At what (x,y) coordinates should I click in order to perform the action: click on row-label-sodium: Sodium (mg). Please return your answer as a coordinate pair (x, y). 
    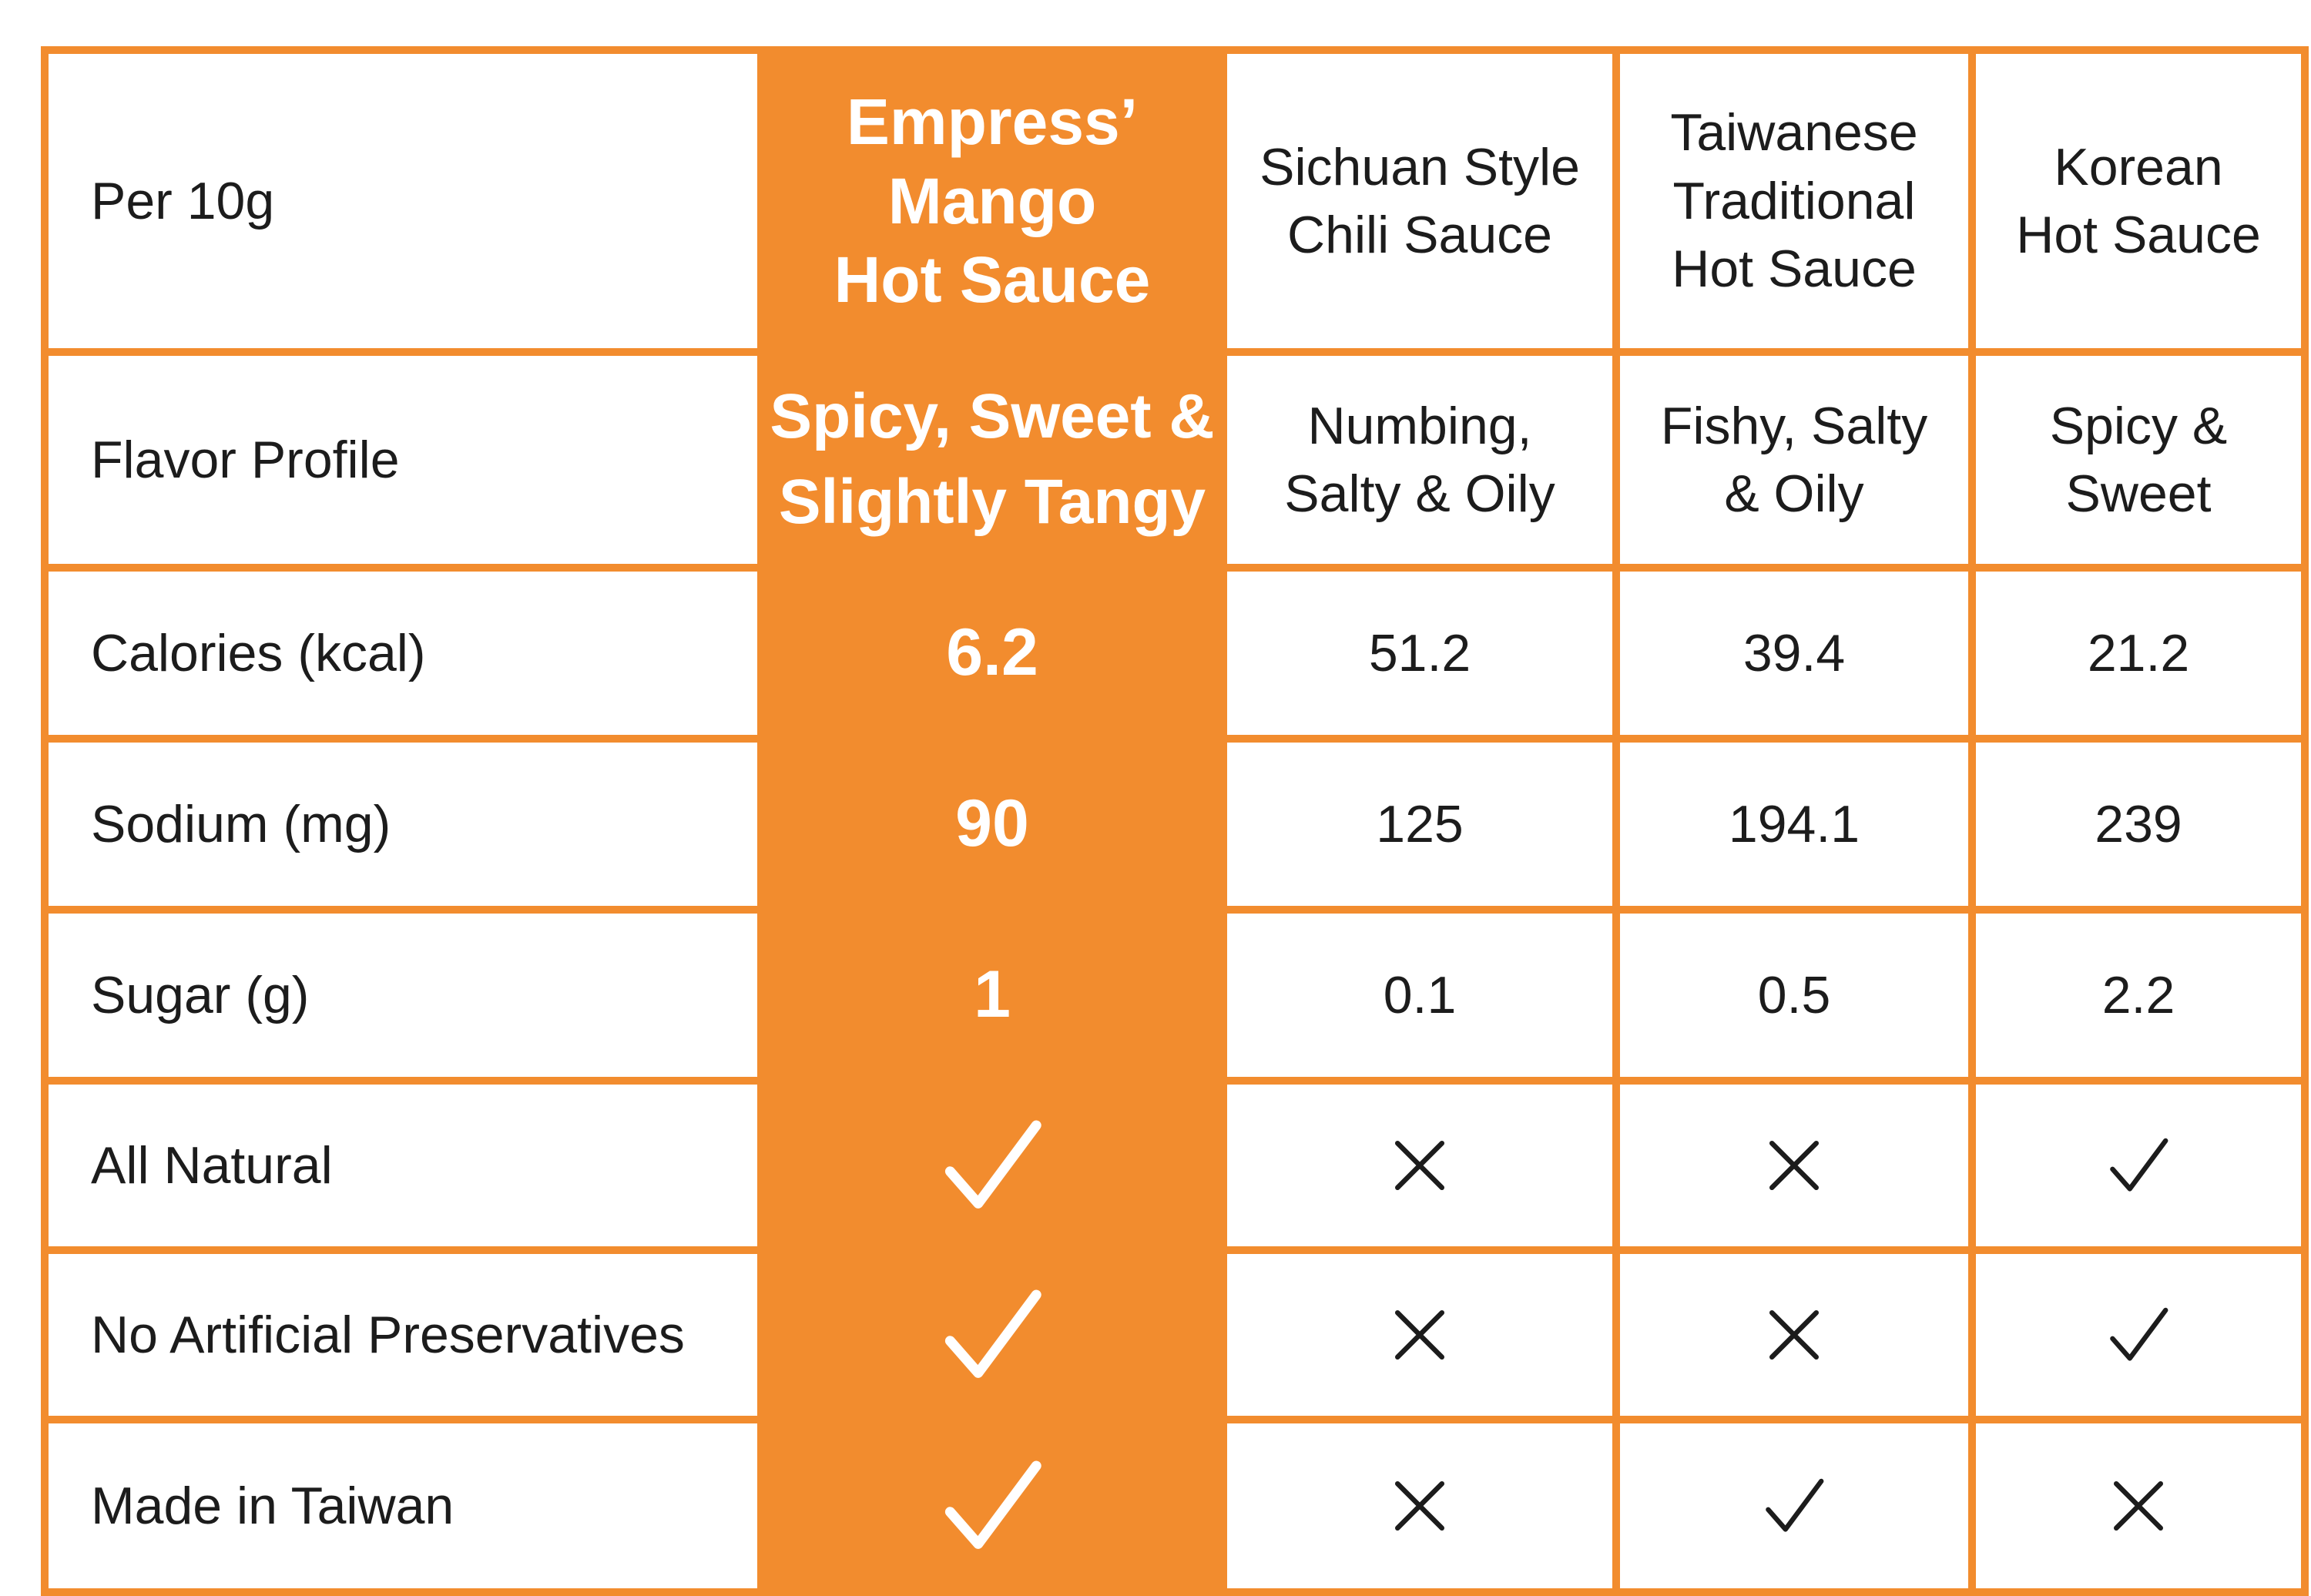
    Looking at the image, I should click on (403, 824).